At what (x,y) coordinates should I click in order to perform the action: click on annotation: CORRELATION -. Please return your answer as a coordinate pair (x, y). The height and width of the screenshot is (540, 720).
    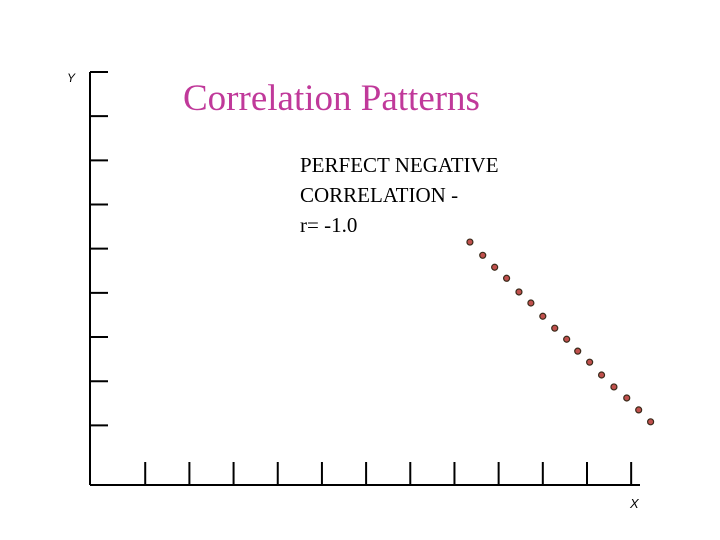
    Looking at the image, I should click on (379, 195).